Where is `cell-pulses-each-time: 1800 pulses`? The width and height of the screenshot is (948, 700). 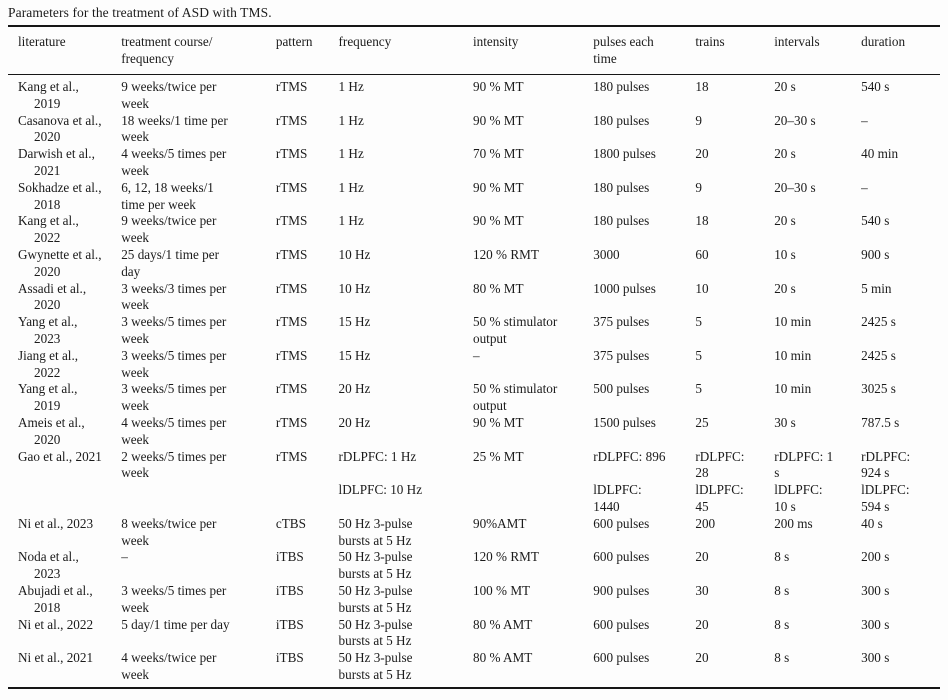 cell-pulses-each-time: 1800 pulses is located at coordinates (624, 154).